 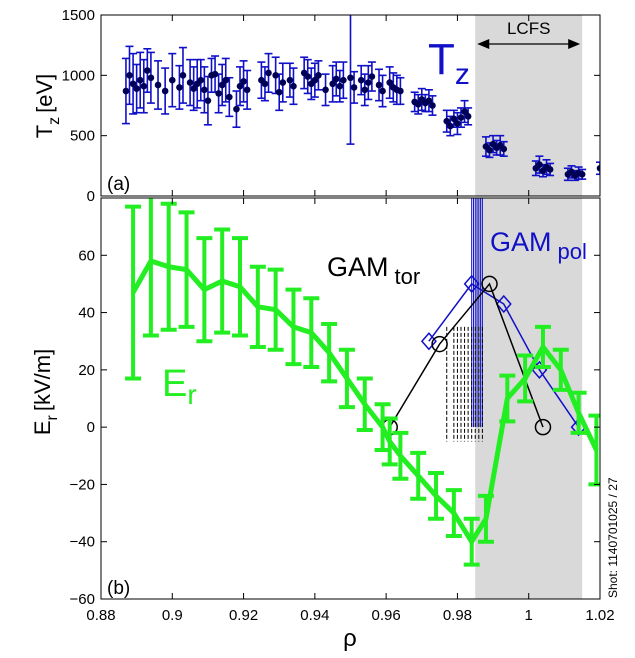 What do you see at coordinates (613, 537) in the screenshot?
I see `shot-label: Shot: 1140701025 / 27` at bounding box center [613, 537].